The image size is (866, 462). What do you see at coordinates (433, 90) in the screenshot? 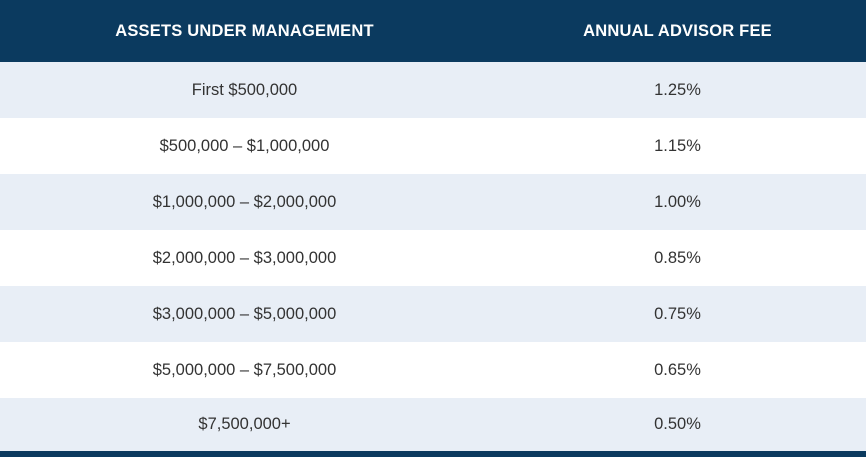
I see `table-row: First $500,000 1.25%` at bounding box center [433, 90].